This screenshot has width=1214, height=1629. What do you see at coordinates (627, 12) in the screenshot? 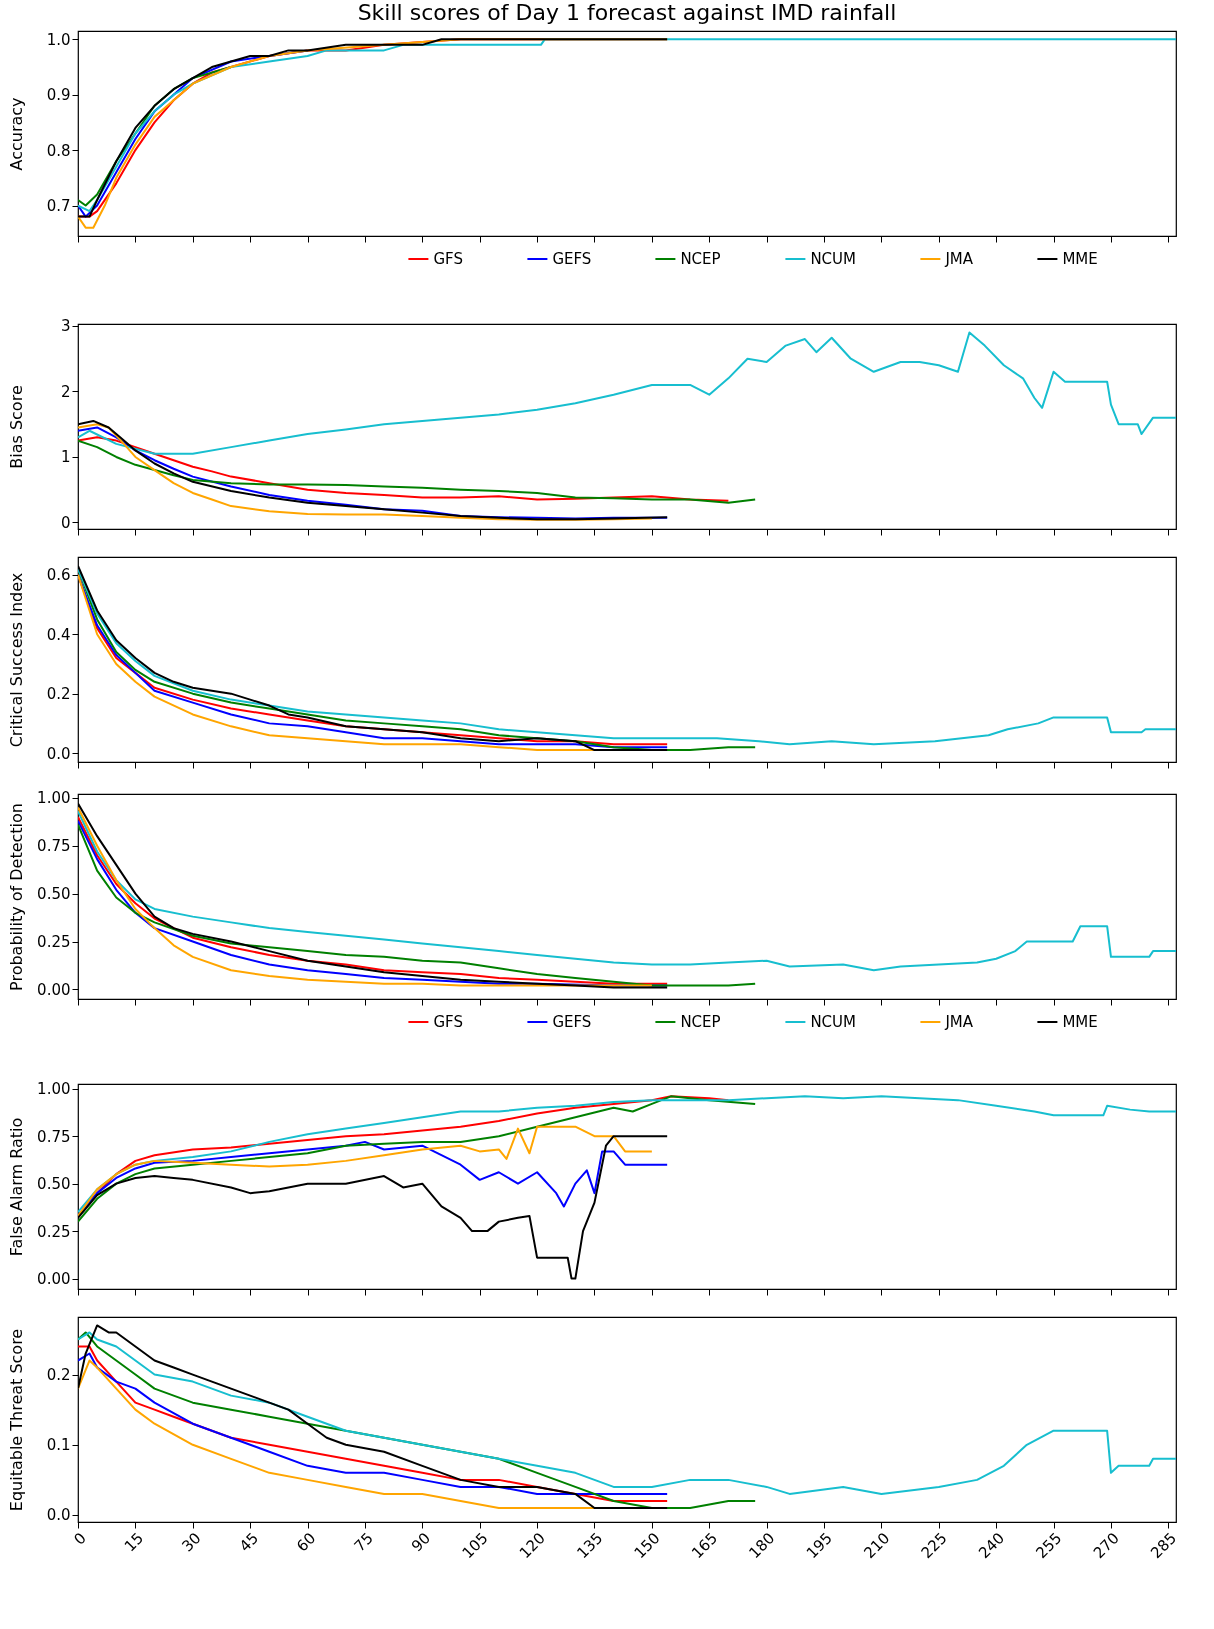
I see `chart-title: Skill scores of Day 1 forecast against IMD rainfall` at bounding box center [627, 12].